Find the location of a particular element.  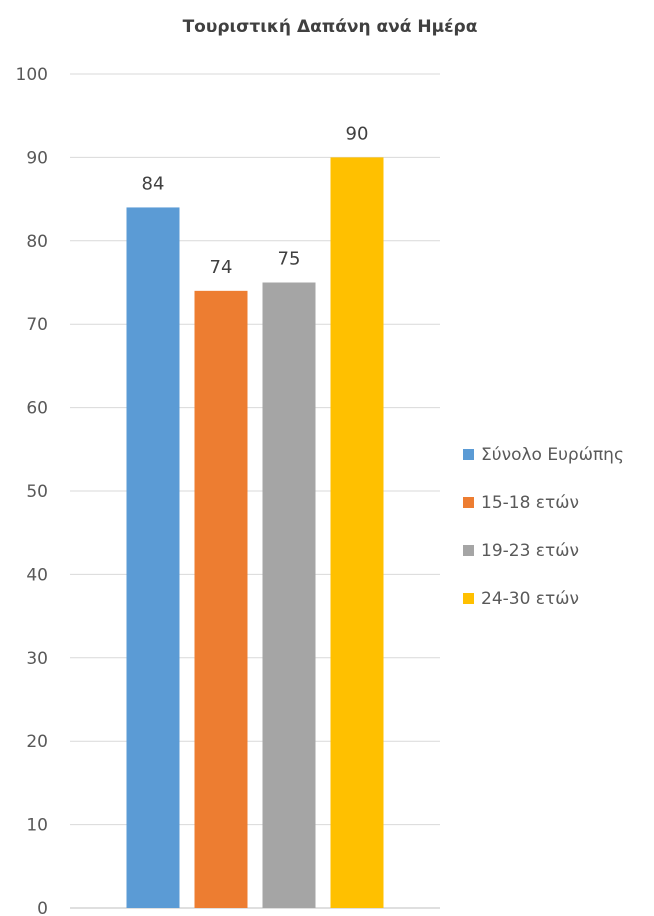

y-tick-label: 60 is located at coordinates (37, 409).